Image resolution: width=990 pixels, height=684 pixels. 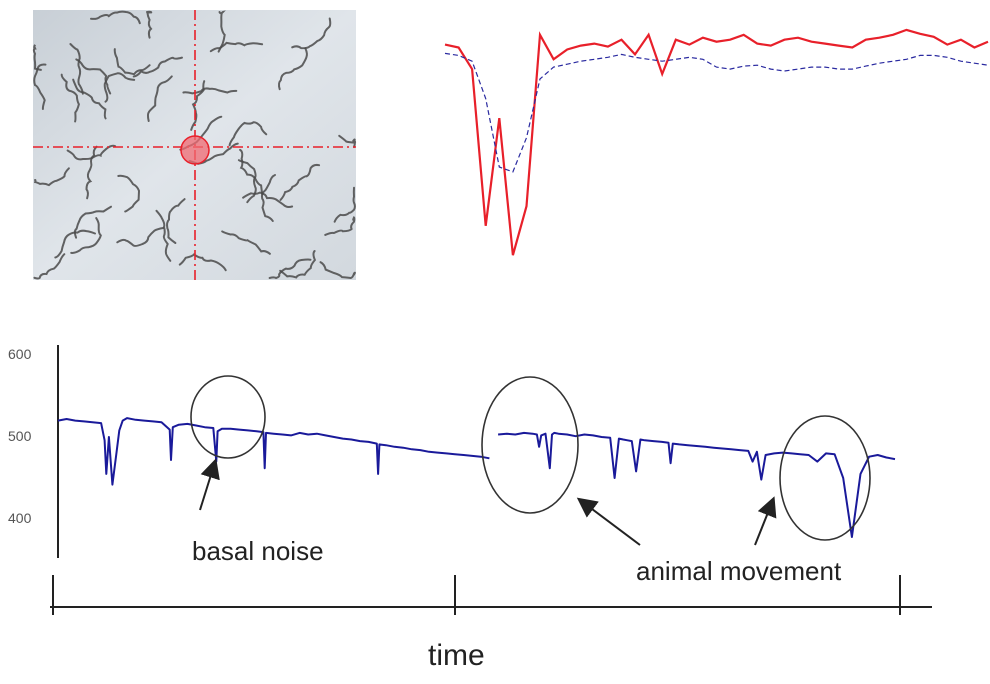 What do you see at coordinates (20, 436) in the screenshot?
I see `y-tick-label-500: 500` at bounding box center [20, 436].